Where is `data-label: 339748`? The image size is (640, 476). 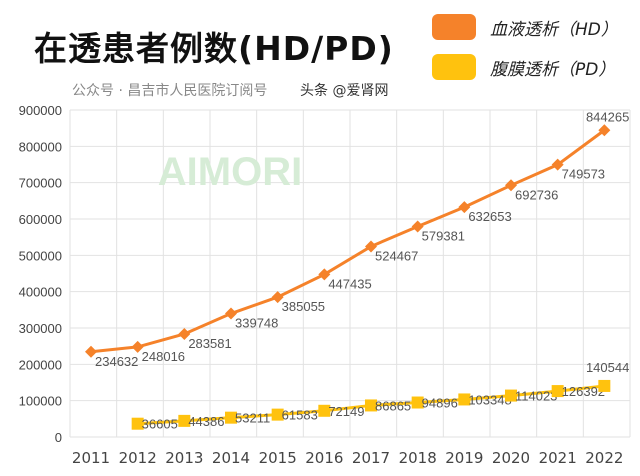 data-label: 339748 is located at coordinates (256, 323).